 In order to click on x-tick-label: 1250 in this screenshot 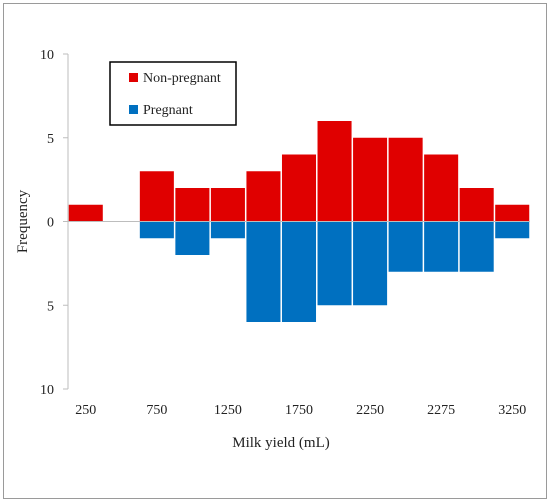, I will do `click(228, 410)`.